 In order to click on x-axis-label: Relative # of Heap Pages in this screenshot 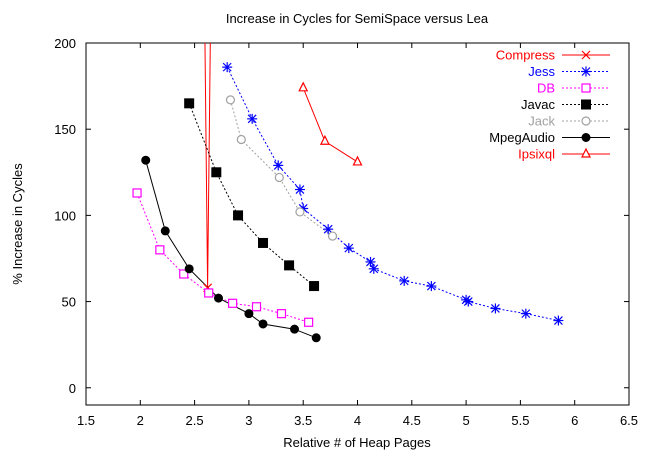, I will do `click(357, 442)`.